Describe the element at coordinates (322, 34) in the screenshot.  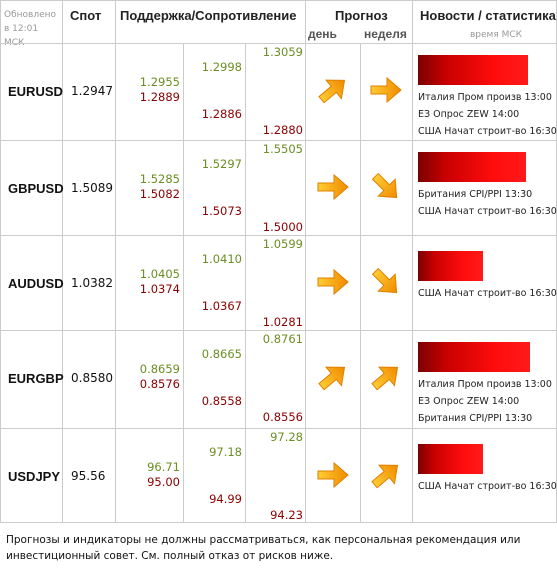
I see `day-header: день` at that location.